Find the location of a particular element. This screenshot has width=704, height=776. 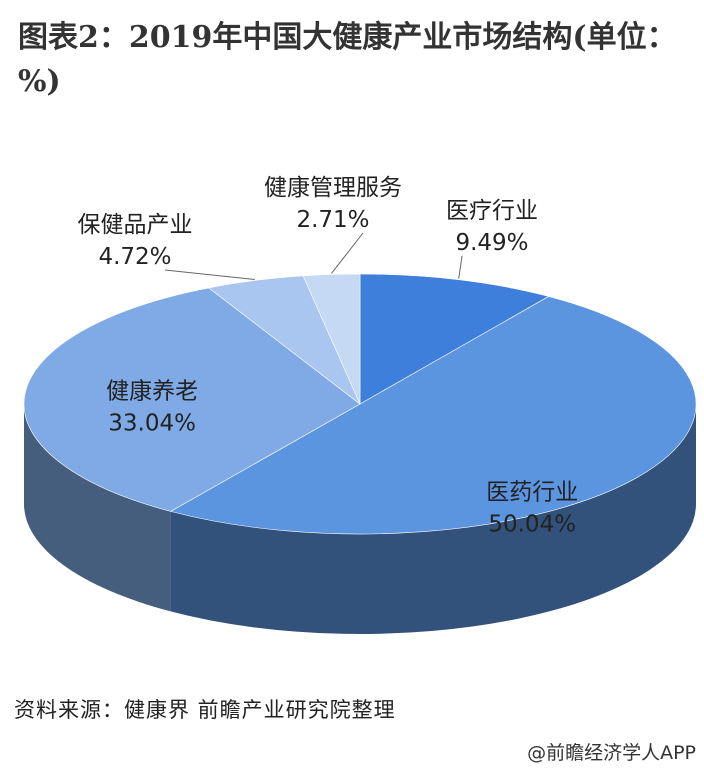

slice-value-3: 4.72% is located at coordinates (134, 257).